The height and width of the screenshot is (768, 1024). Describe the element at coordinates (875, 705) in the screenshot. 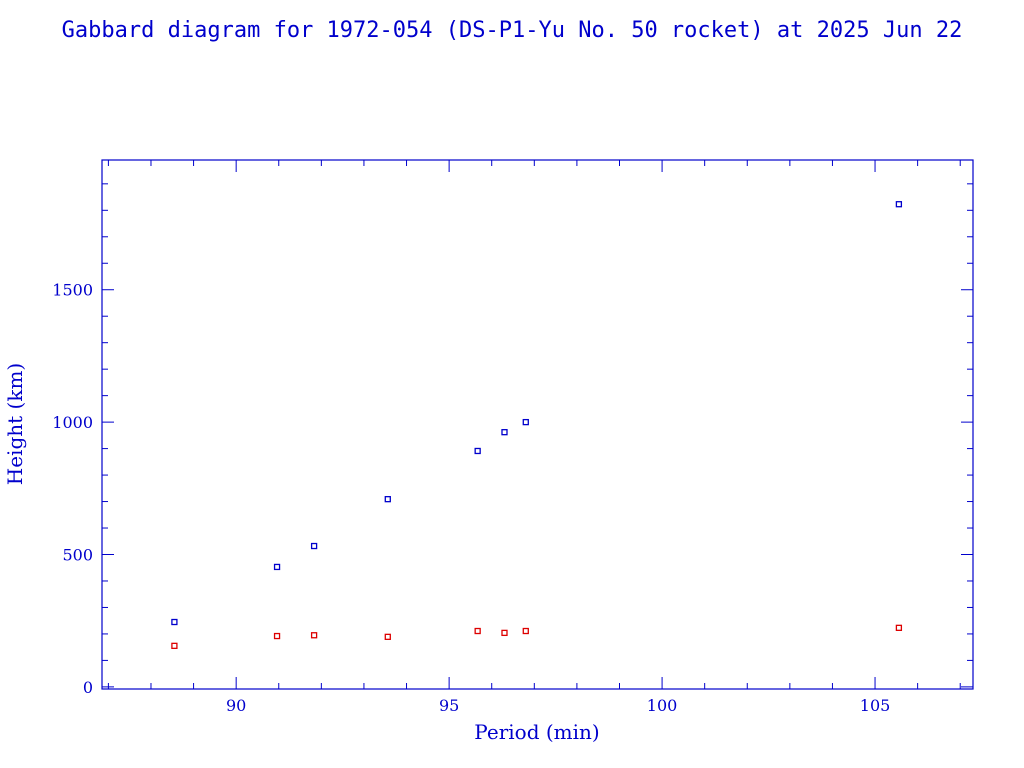

I see `x-tick-label: 105` at that location.